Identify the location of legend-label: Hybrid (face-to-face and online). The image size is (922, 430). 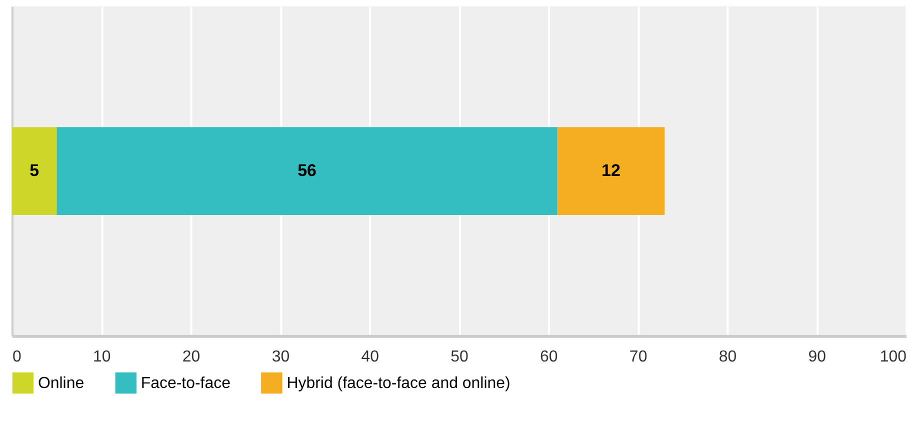
(398, 383).